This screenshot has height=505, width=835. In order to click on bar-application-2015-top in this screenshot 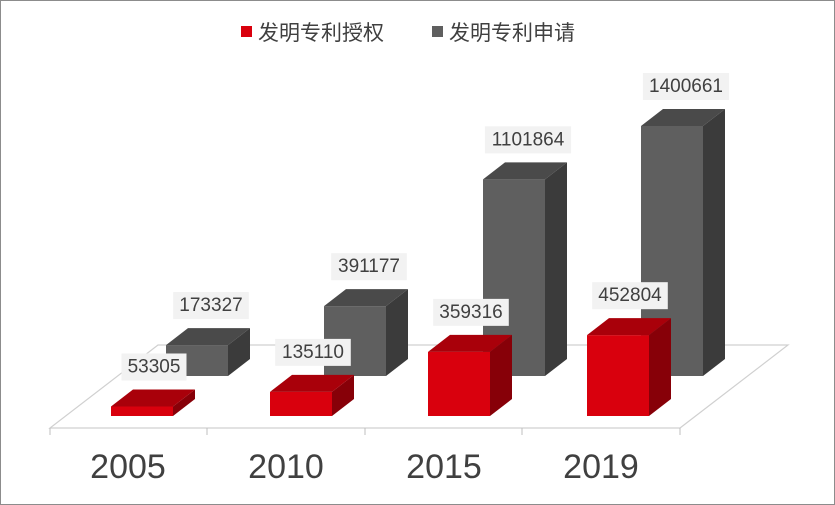, I will do `click(525, 171)`.